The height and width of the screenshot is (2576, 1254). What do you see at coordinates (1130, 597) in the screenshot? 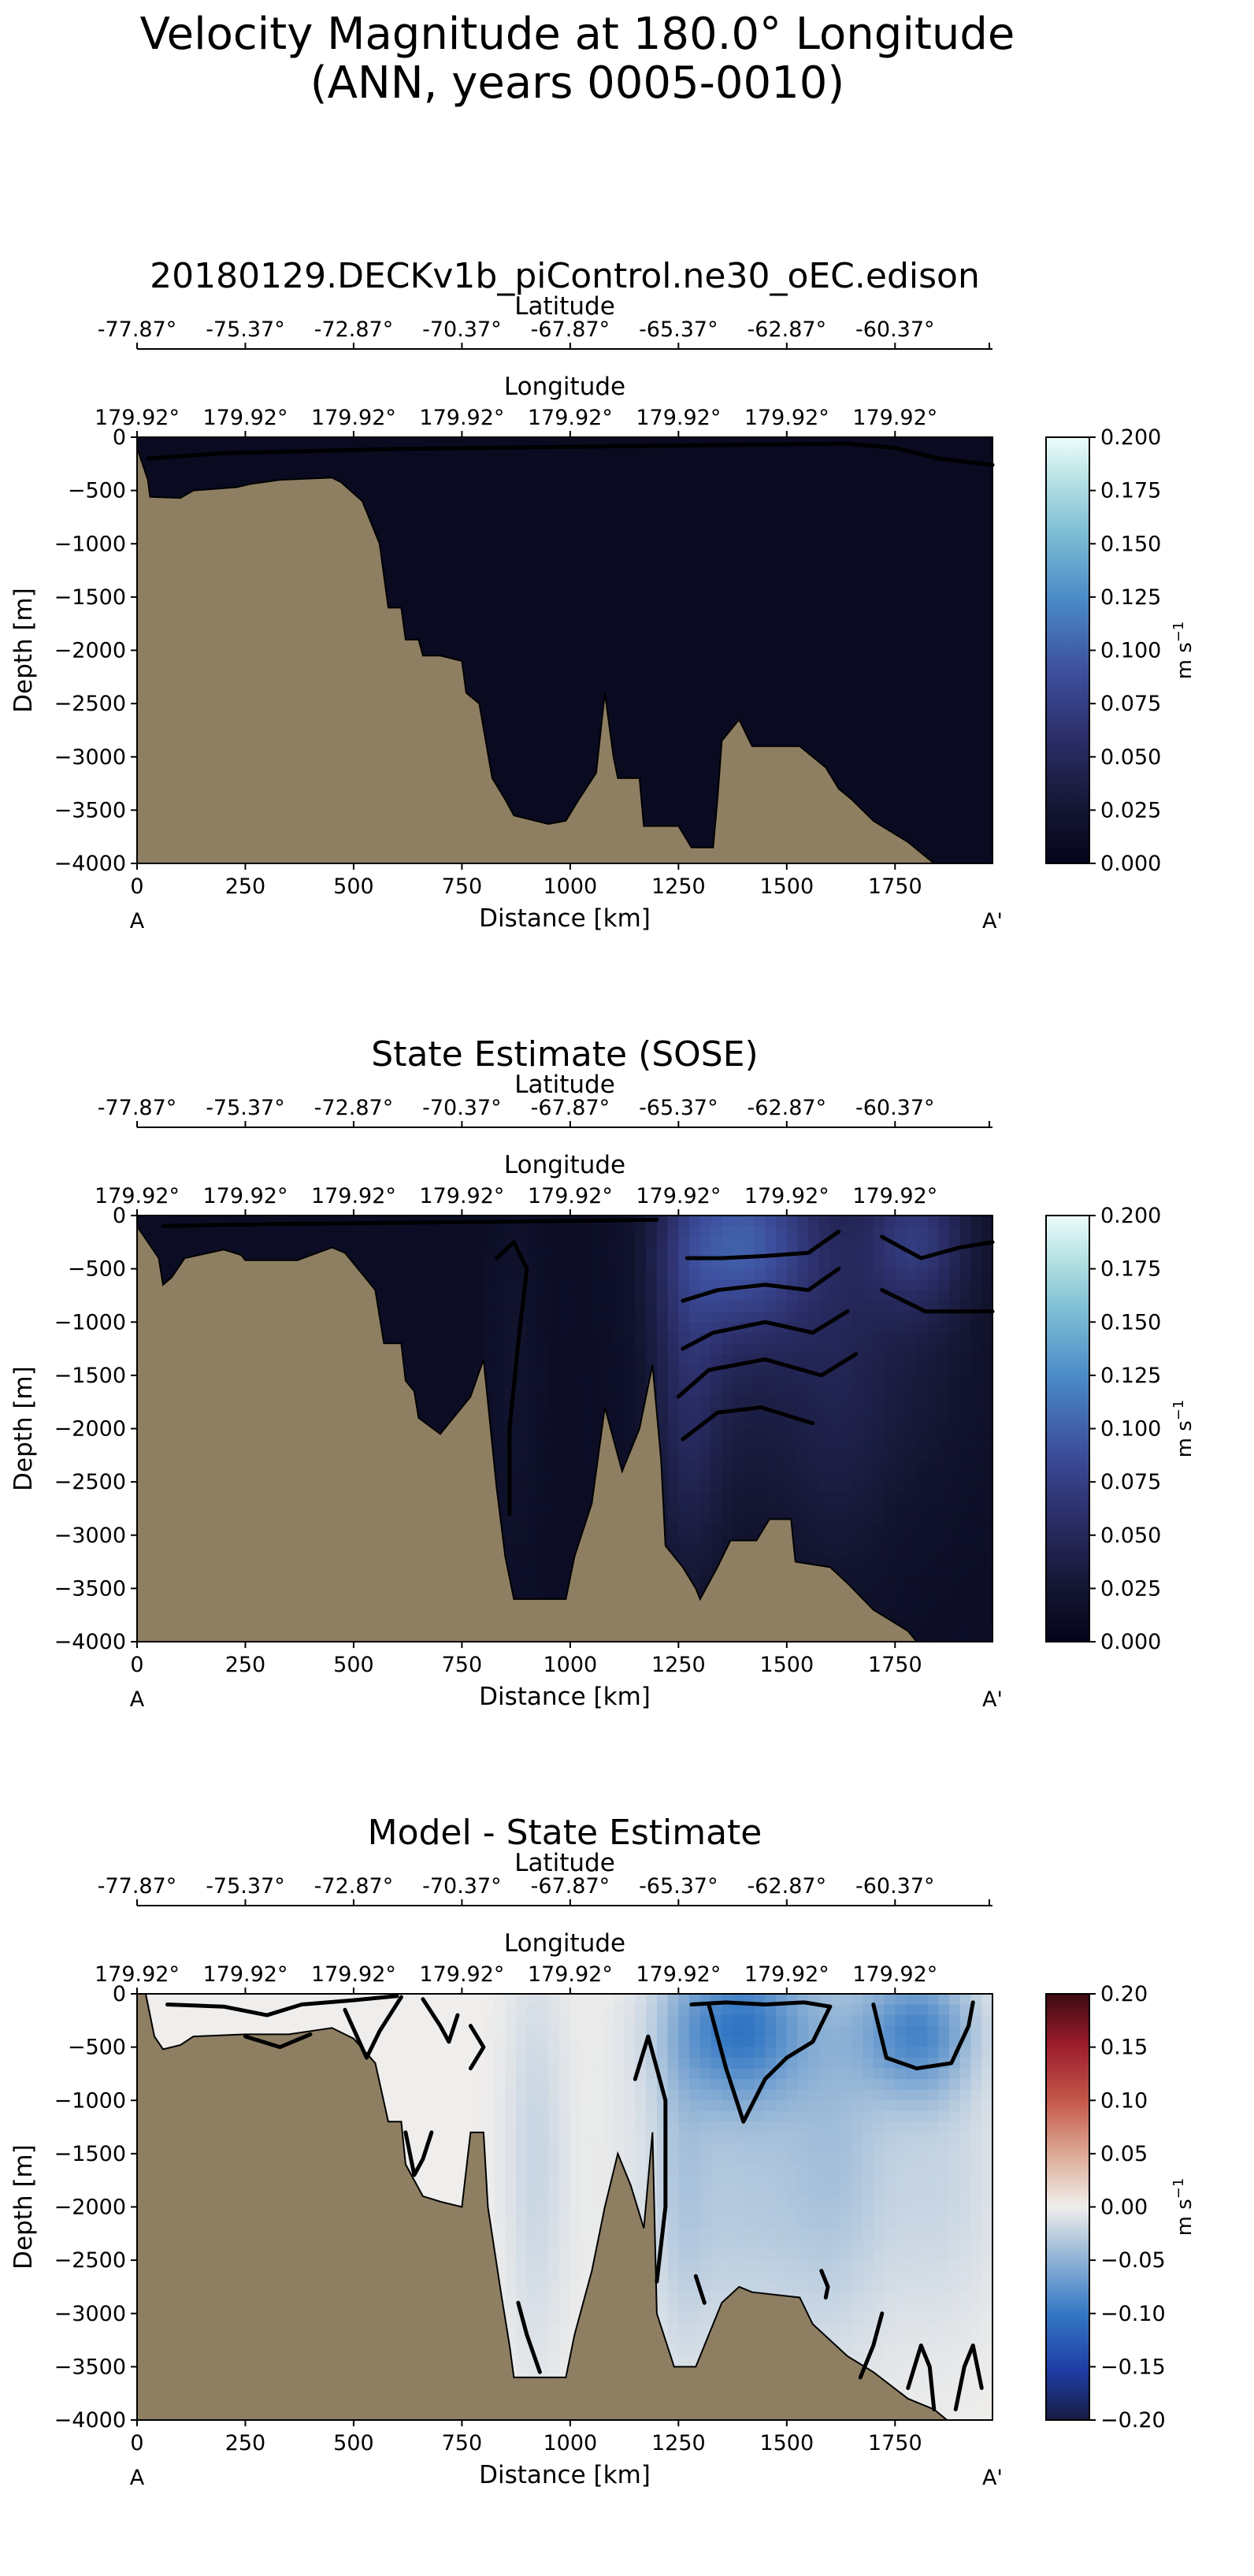
I see `colorbar-tick-label: 0.125` at bounding box center [1130, 597].